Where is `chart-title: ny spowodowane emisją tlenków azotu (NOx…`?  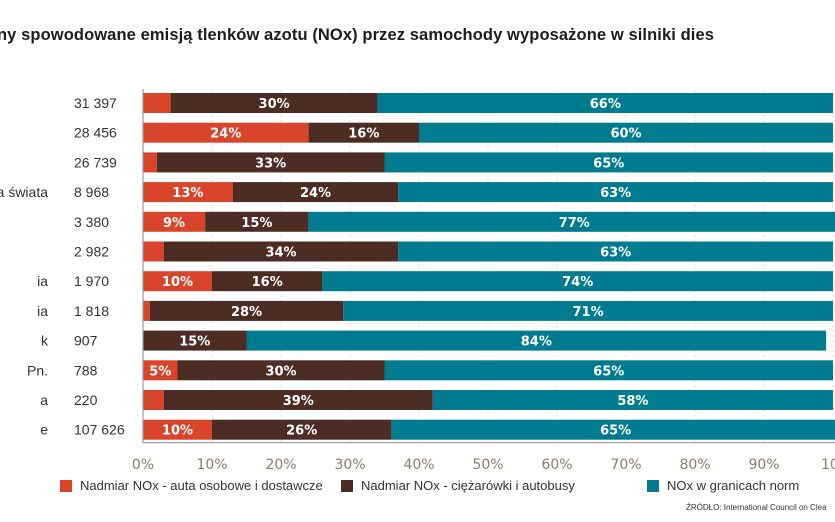
chart-title: ny spowodowane emisją tlenków azotu (NOx… is located at coordinates (357, 35).